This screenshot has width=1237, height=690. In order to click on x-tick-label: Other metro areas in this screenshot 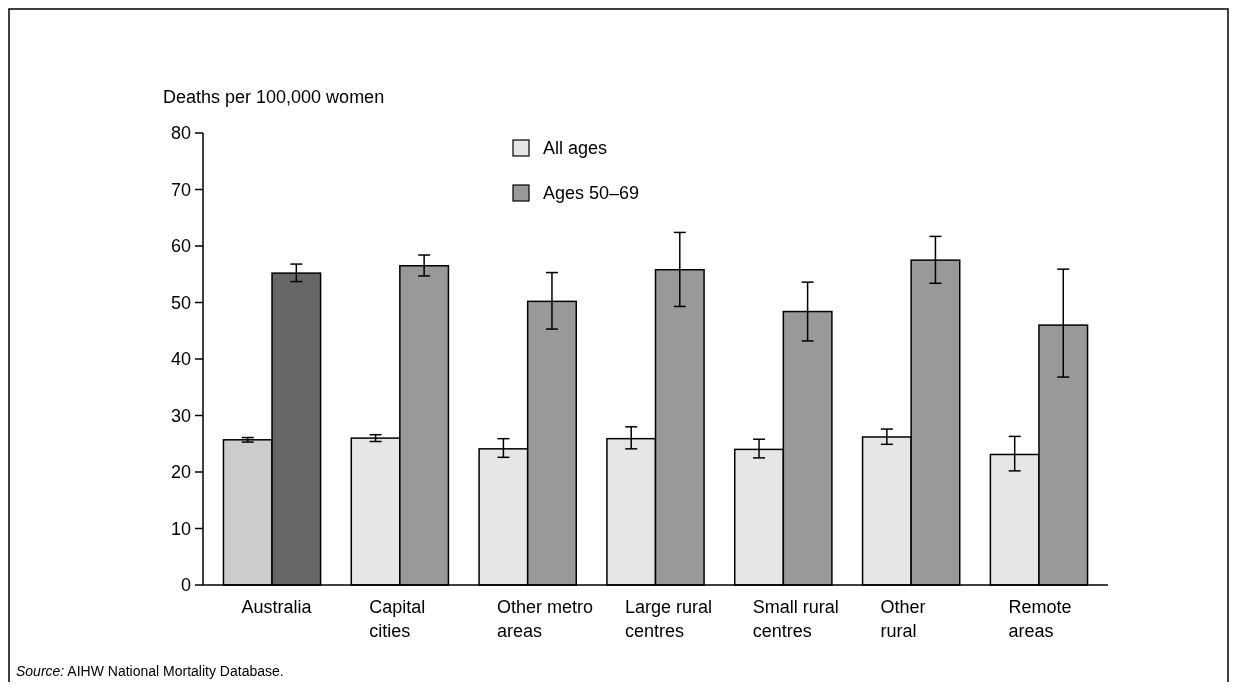, I will do `click(545, 619)`.